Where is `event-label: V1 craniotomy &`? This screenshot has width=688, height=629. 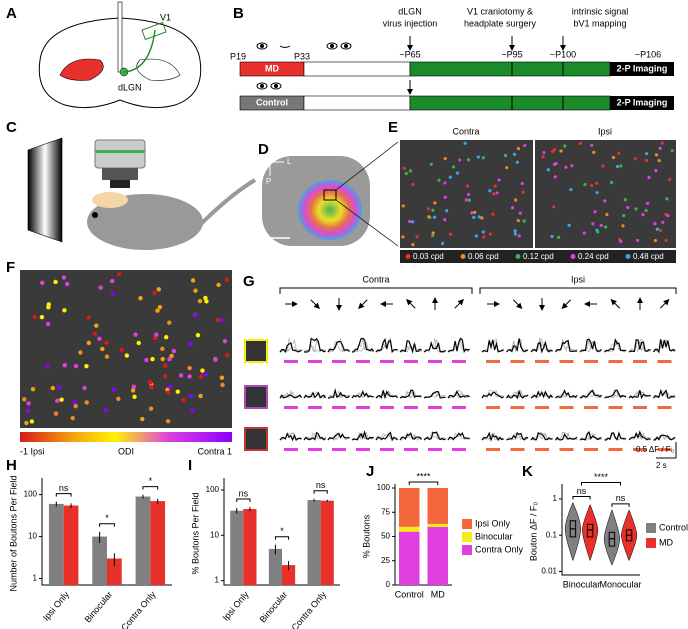 event-label: V1 craniotomy & is located at coordinates (500, 11).